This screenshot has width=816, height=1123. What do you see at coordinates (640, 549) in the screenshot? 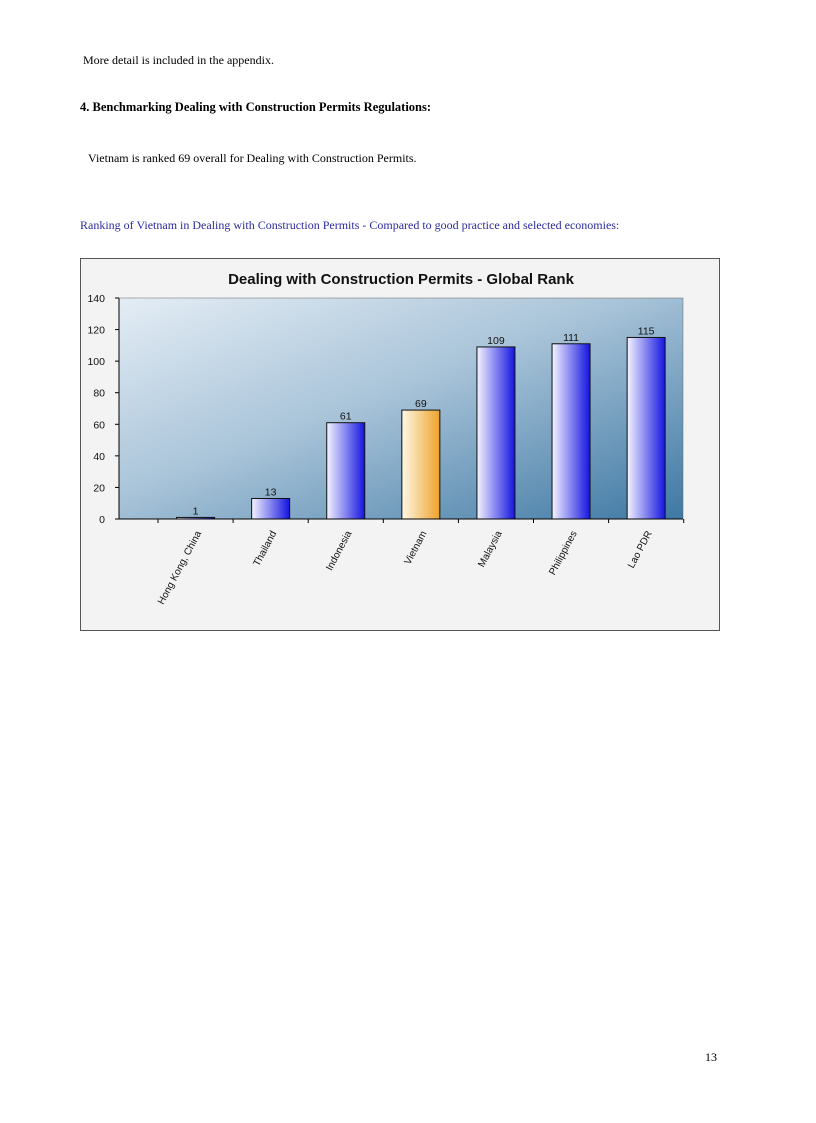
I see `x-tick-label: Lao PDR` at bounding box center [640, 549].